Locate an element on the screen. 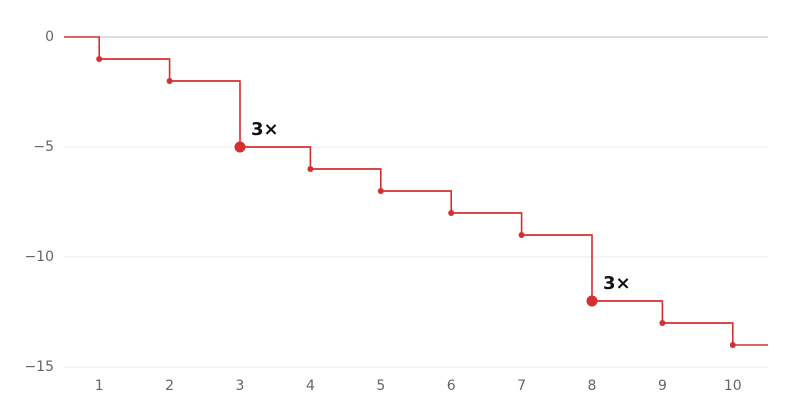 The image size is (800, 420). y-tick-label: −15 is located at coordinates (39, 367).